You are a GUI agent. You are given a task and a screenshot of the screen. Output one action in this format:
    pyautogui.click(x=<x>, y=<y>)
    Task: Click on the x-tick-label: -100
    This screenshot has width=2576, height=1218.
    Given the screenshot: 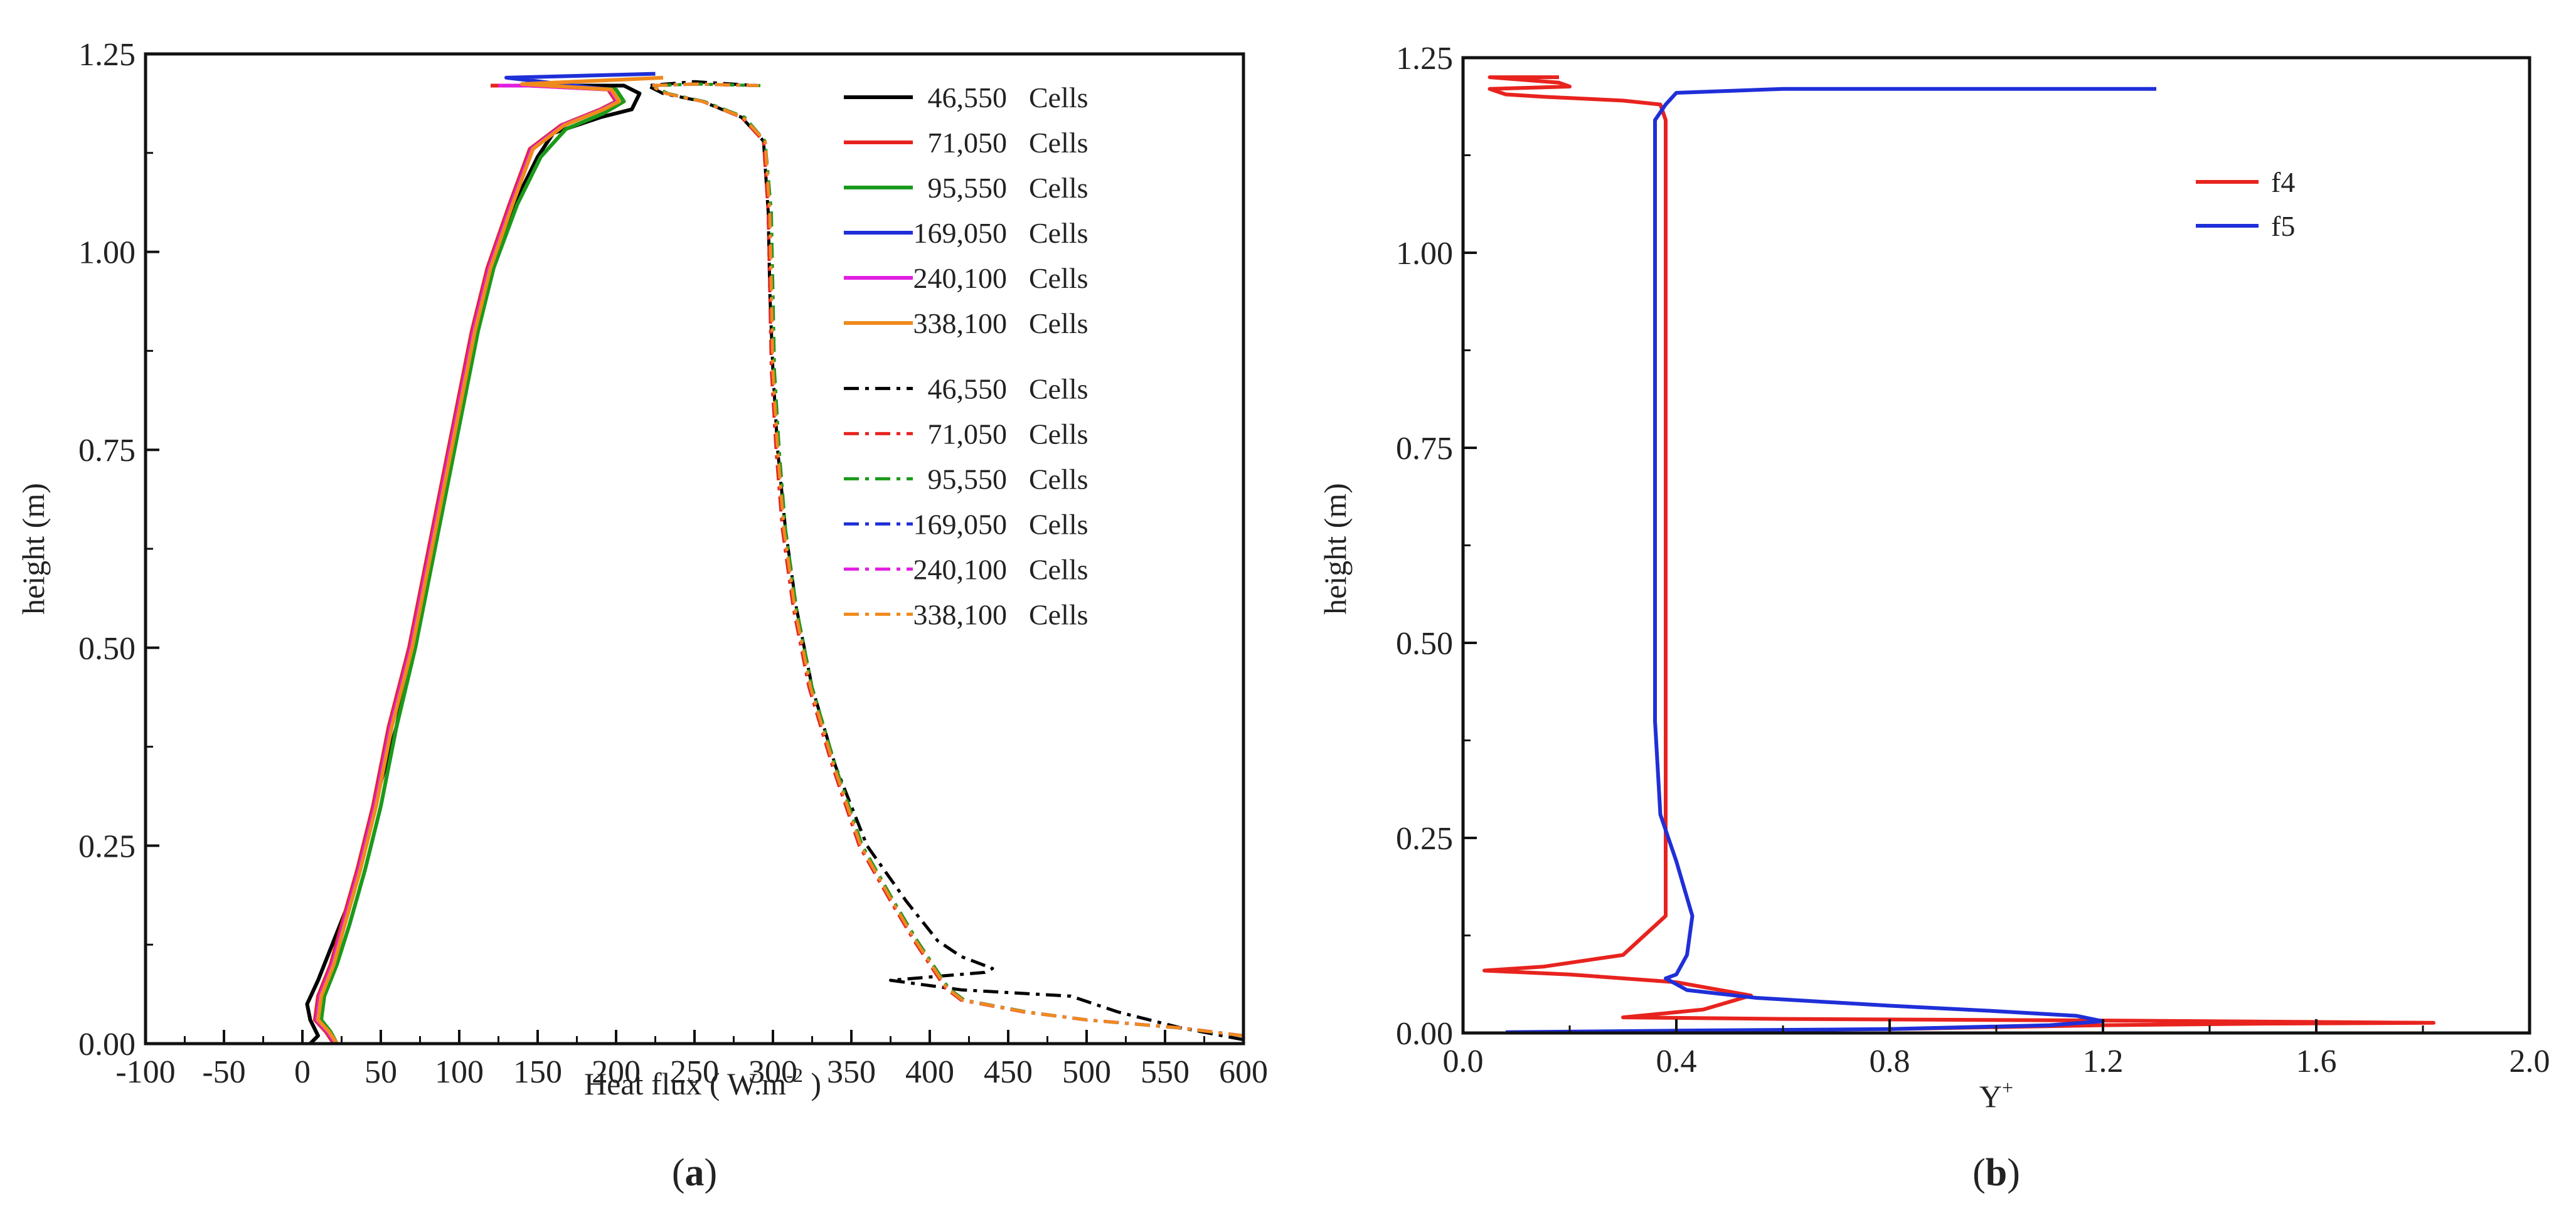 What is the action you would take?
    pyautogui.click(x=145, y=1072)
    